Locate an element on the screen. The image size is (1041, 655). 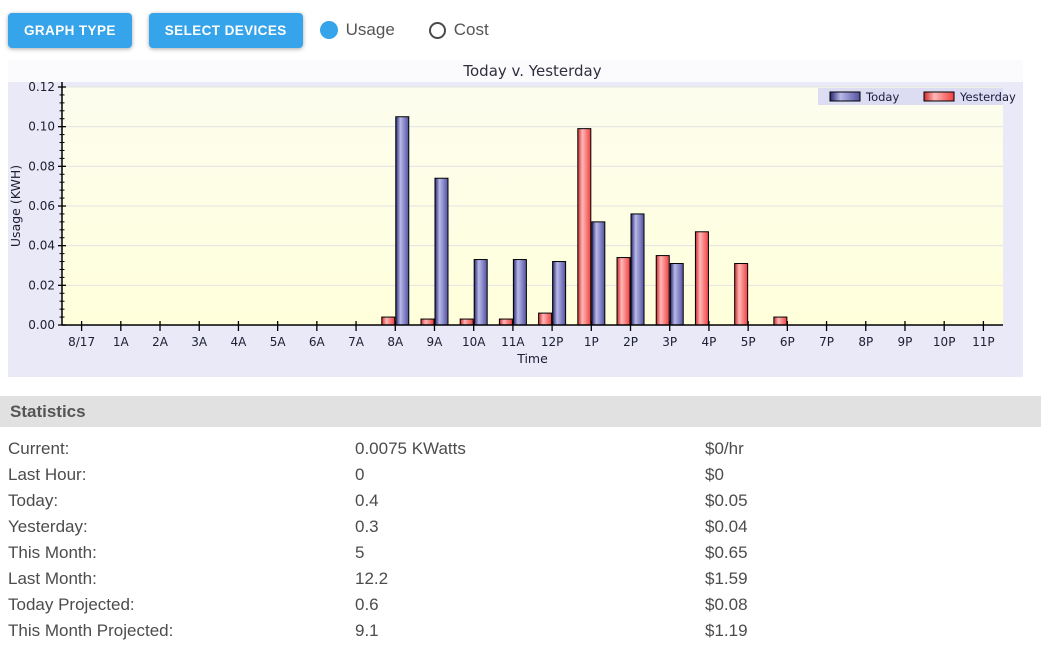
graph-type-button: GRAPH TYPE is located at coordinates (70, 30).